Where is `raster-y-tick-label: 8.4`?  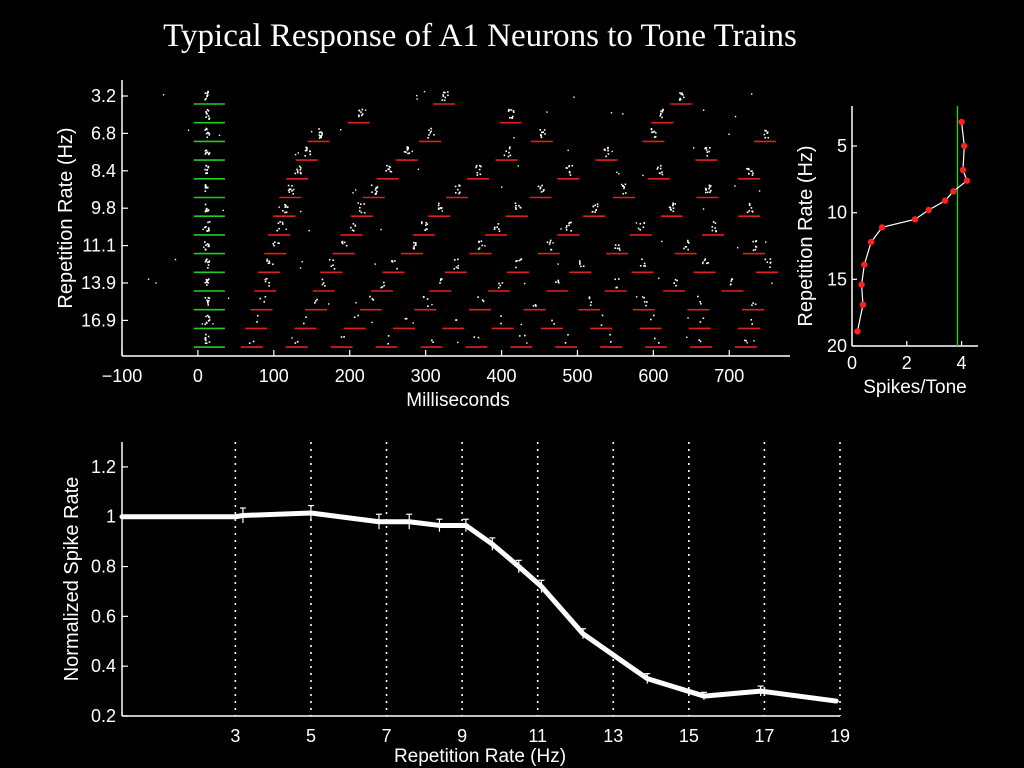 raster-y-tick-label: 8.4 is located at coordinates (103, 171).